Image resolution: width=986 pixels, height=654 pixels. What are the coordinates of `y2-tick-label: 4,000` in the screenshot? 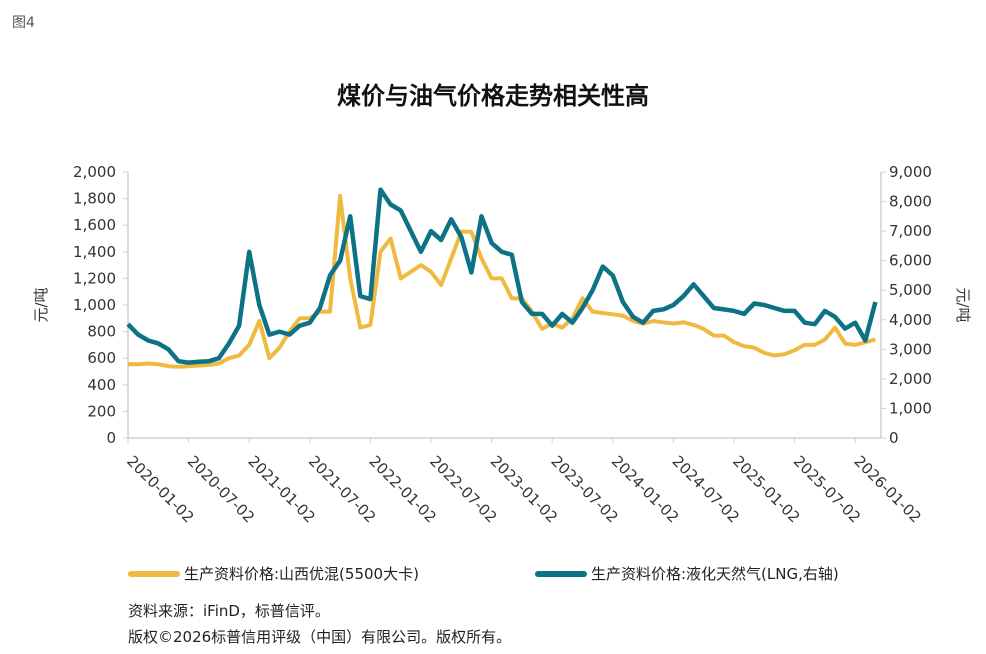 It's located at (910, 320).